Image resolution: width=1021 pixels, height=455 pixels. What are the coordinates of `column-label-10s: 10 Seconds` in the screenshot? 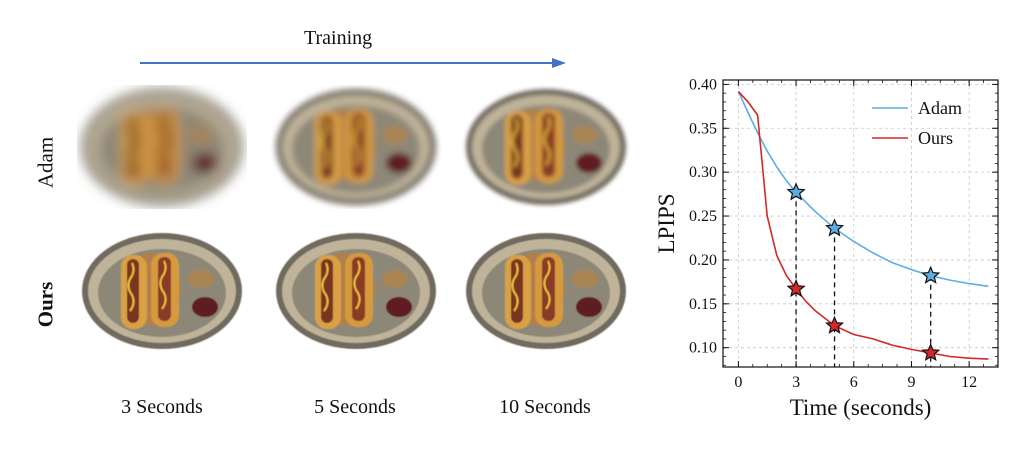 It's located at (545, 407).